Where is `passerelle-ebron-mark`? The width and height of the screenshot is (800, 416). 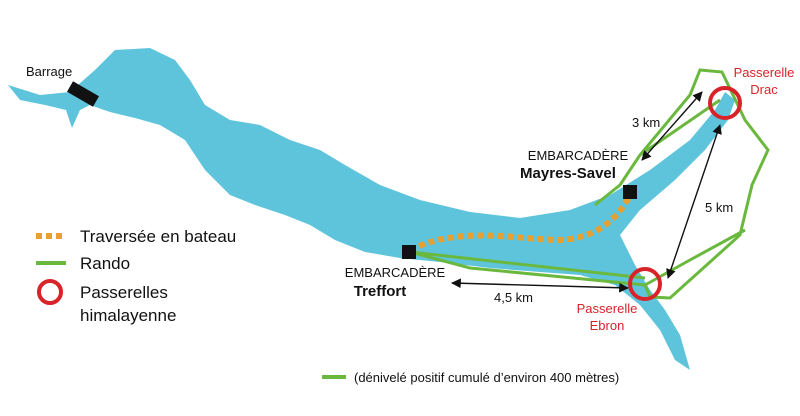
passerelle-ebron-mark is located at coordinates (645, 284).